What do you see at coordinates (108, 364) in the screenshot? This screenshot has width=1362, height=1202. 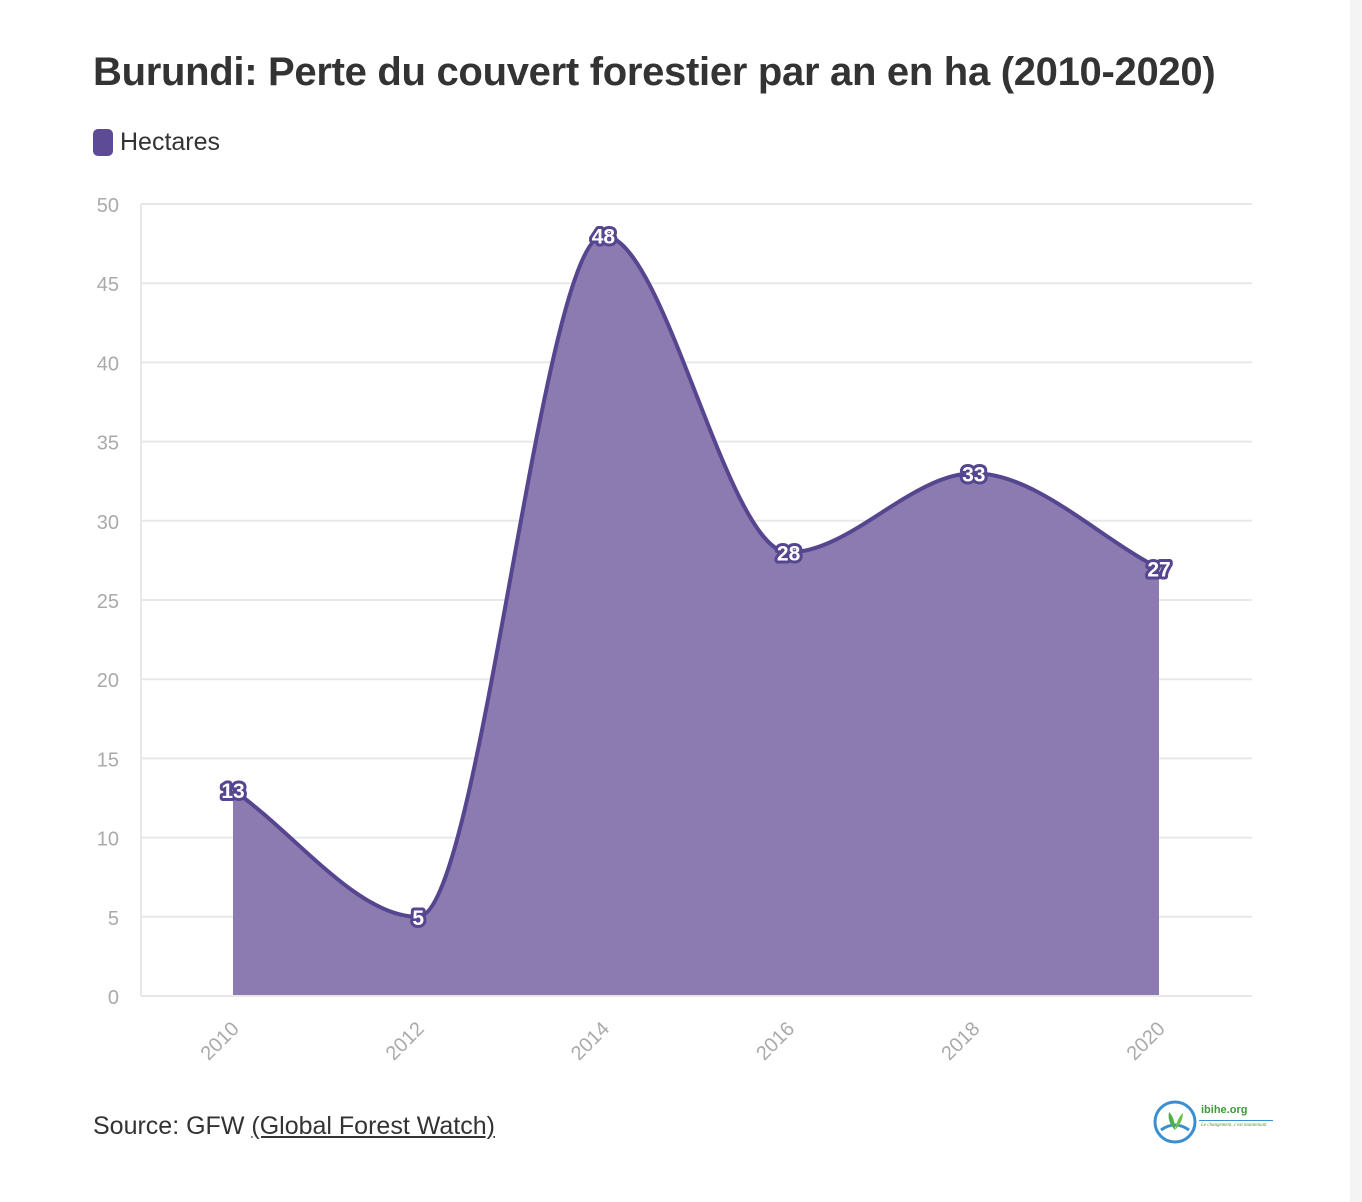 I see `y-tick-label: 40` at bounding box center [108, 364].